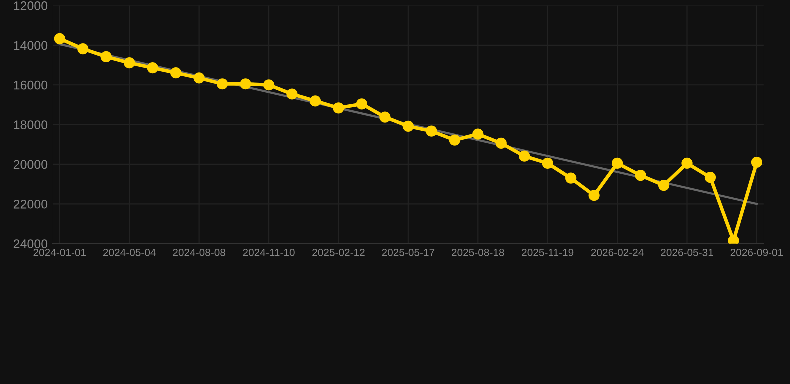 Image resolution: width=790 pixels, height=384 pixels. Describe the element at coordinates (757, 252) in the screenshot. I see `x-tick-label: 2026-09-01` at that location.